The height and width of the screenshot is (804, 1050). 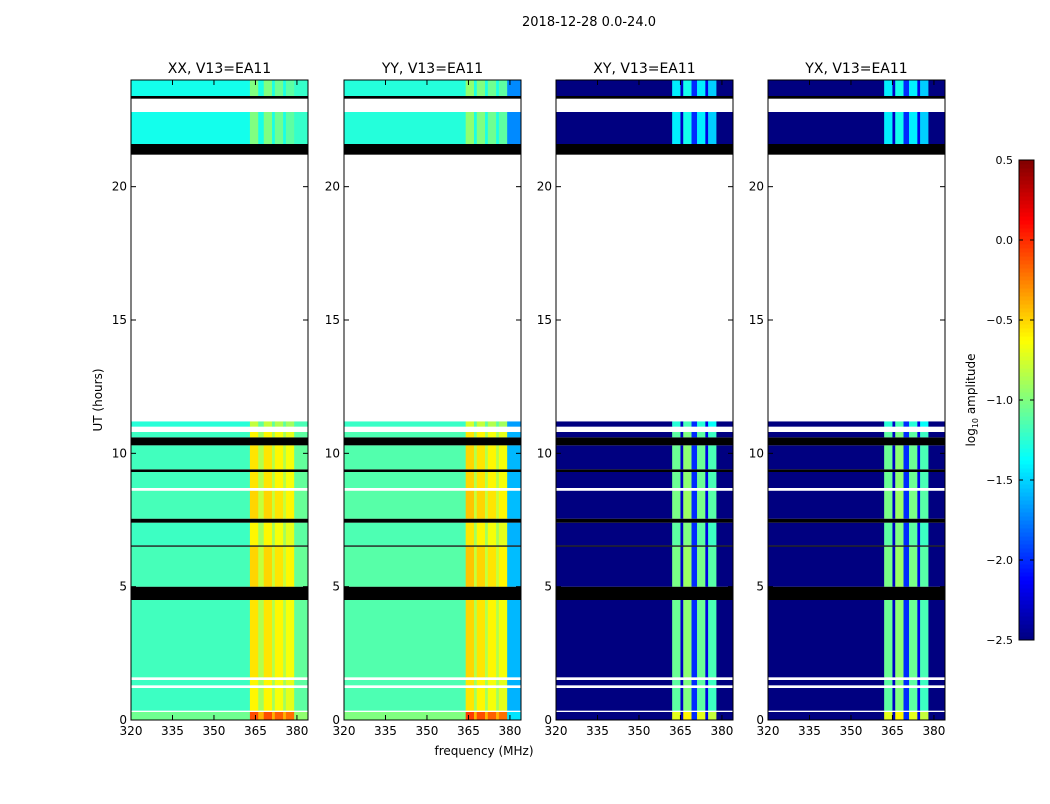 What do you see at coordinates (809, 731) in the screenshot?
I see `x-tick-label: 335` at bounding box center [809, 731].